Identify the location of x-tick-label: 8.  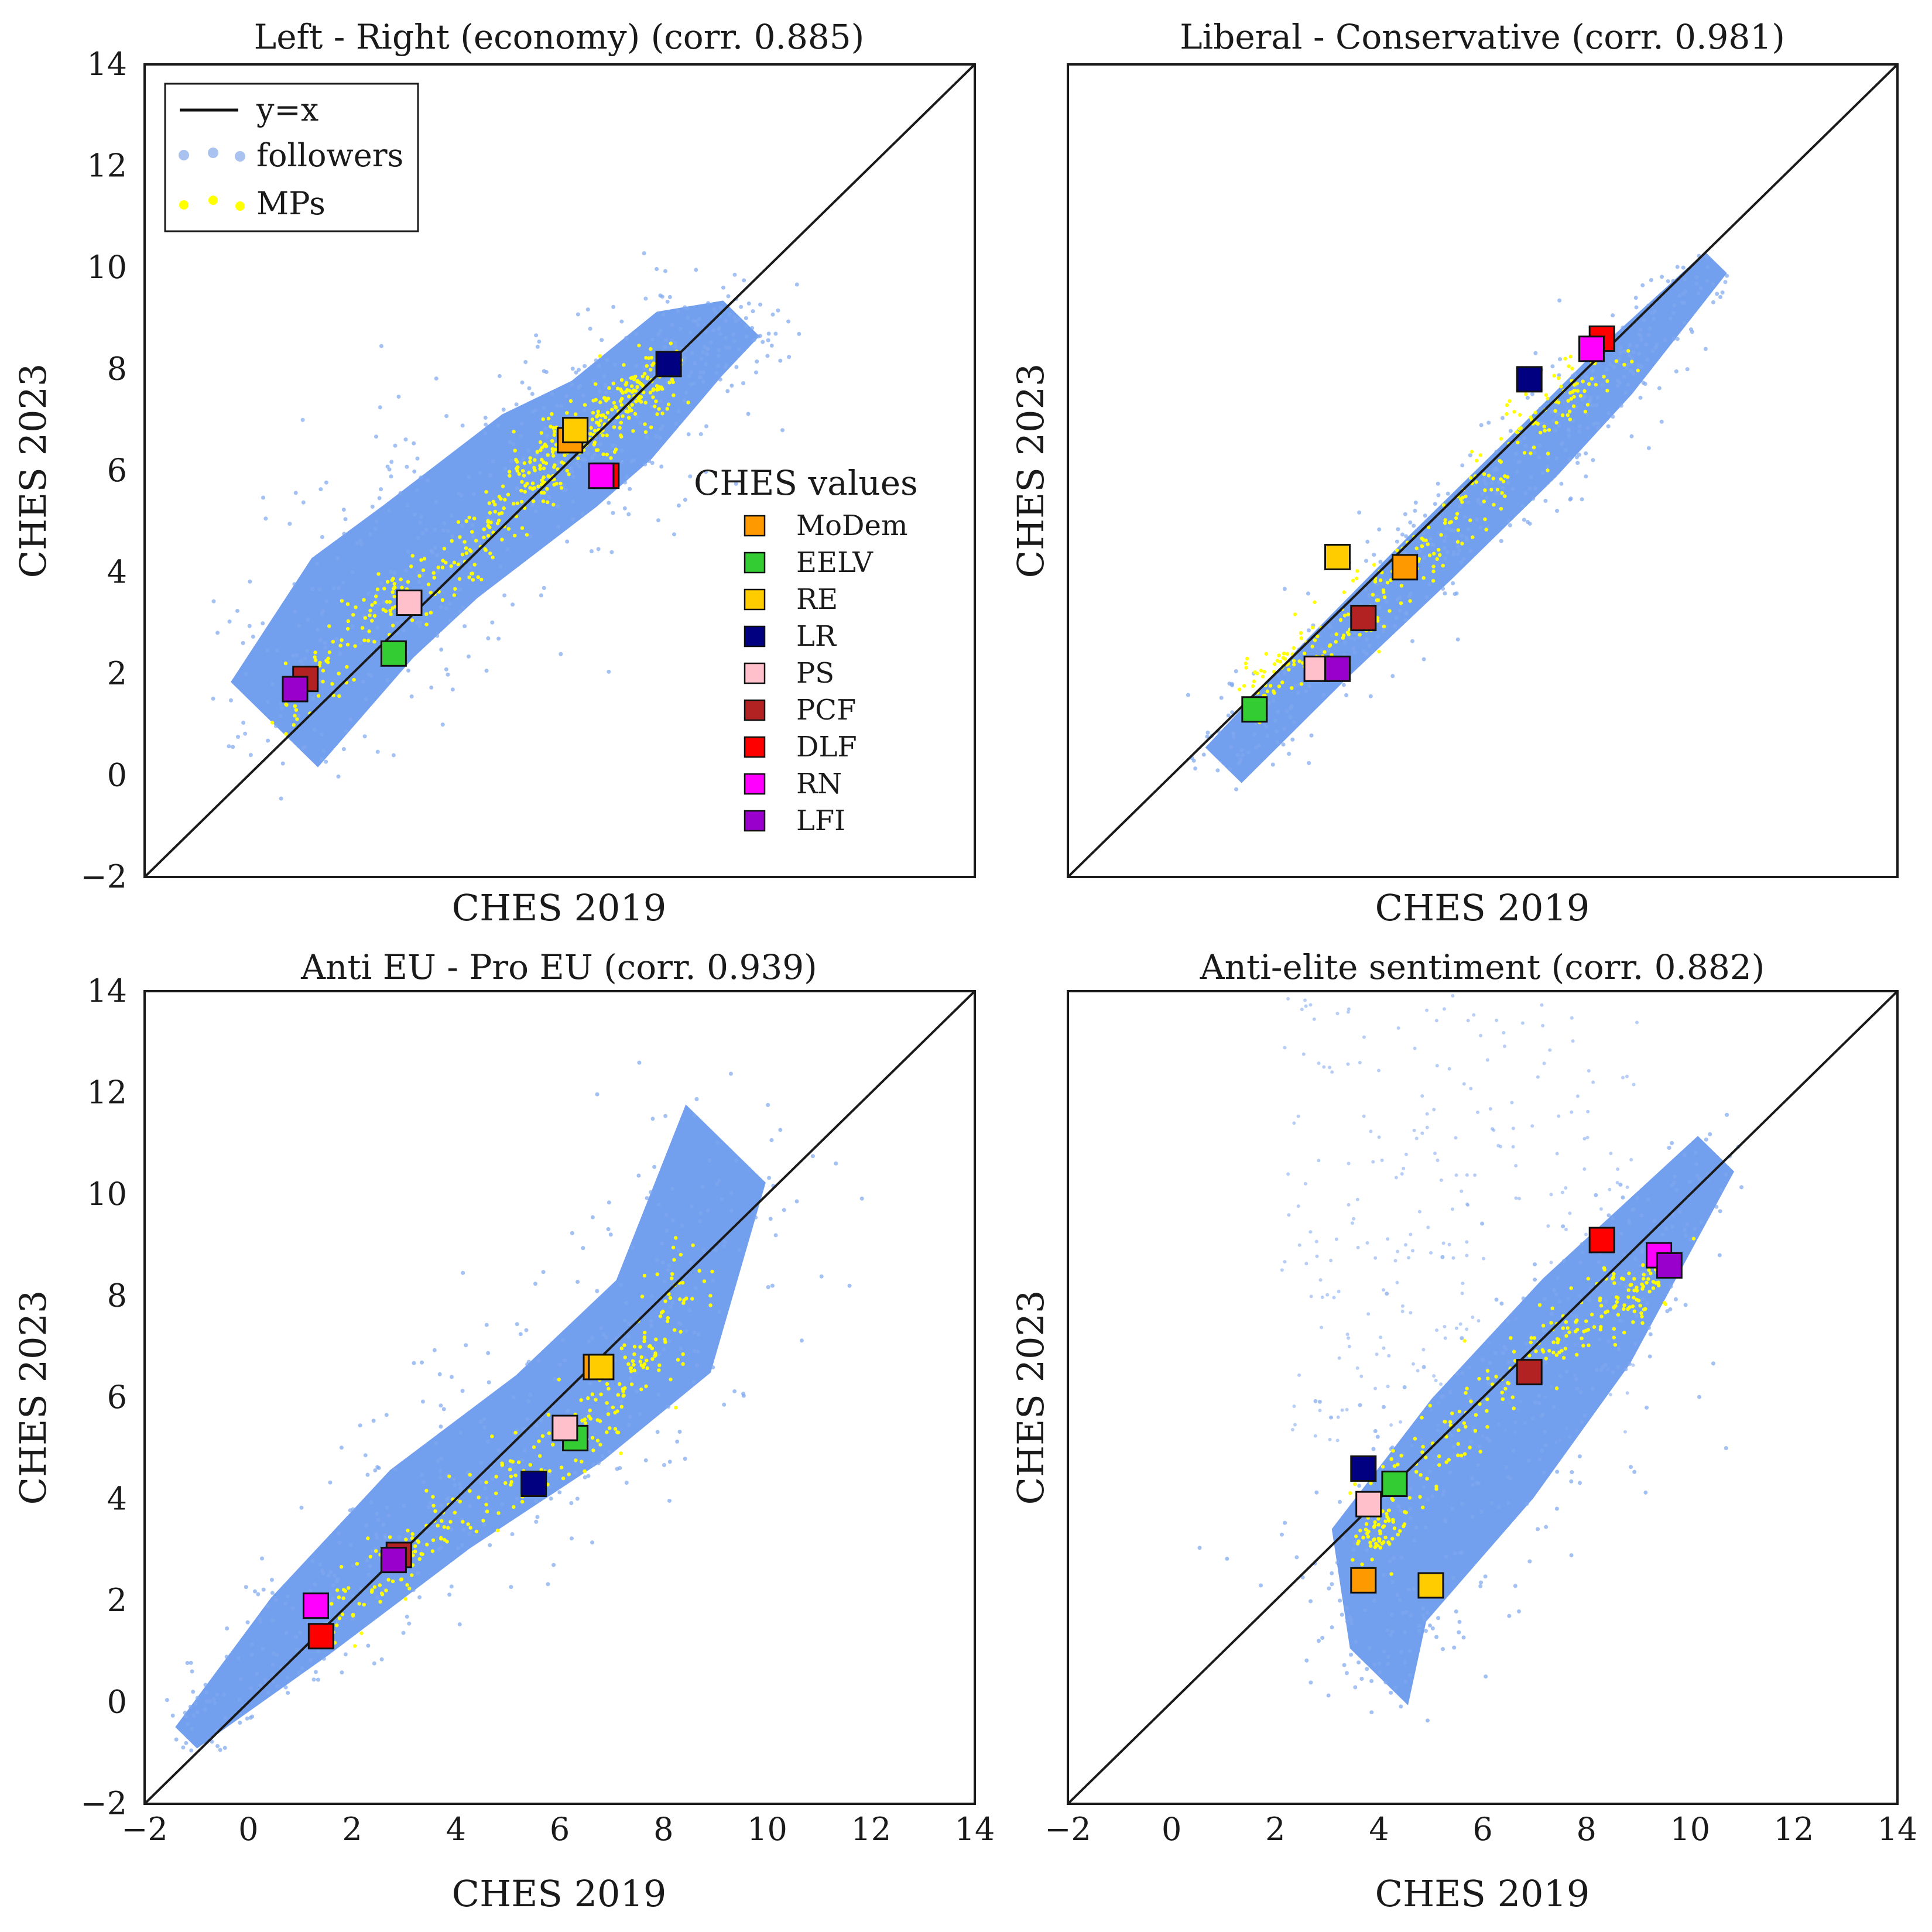
(663, 1829).